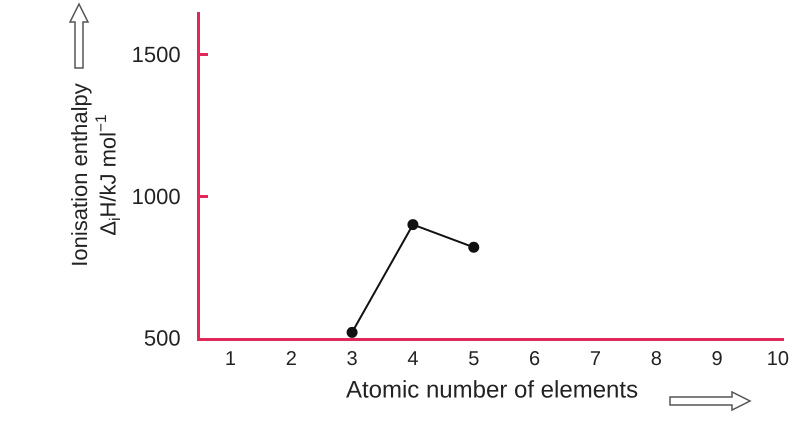 This screenshot has height=422, width=800. What do you see at coordinates (656, 359) in the screenshot?
I see `x-tick-label: 8` at bounding box center [656, 359].